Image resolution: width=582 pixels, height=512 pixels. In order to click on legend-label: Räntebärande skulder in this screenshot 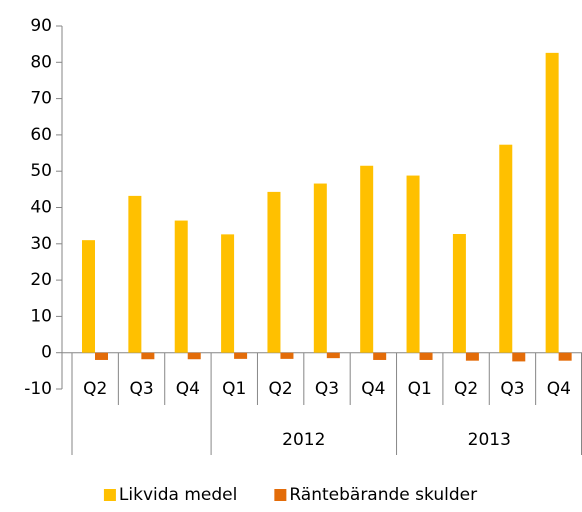, I will do `click(383, 495)`.